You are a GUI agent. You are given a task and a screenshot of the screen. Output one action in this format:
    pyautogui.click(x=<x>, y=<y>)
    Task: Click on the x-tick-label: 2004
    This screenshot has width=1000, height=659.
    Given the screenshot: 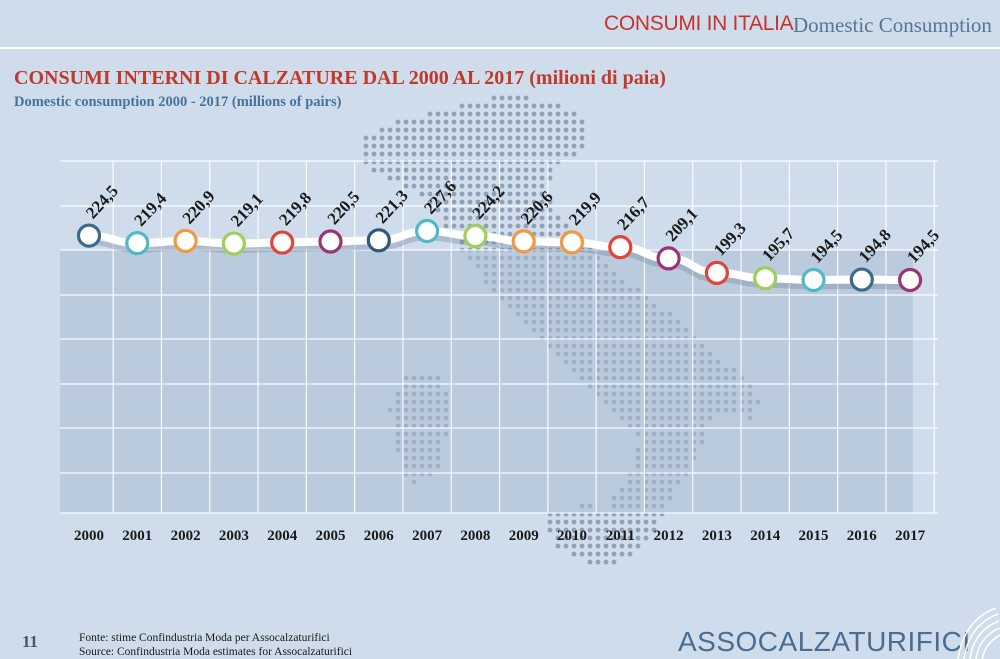 What is the action you would take?
    pyautogui.click(x=282, y=536)
    